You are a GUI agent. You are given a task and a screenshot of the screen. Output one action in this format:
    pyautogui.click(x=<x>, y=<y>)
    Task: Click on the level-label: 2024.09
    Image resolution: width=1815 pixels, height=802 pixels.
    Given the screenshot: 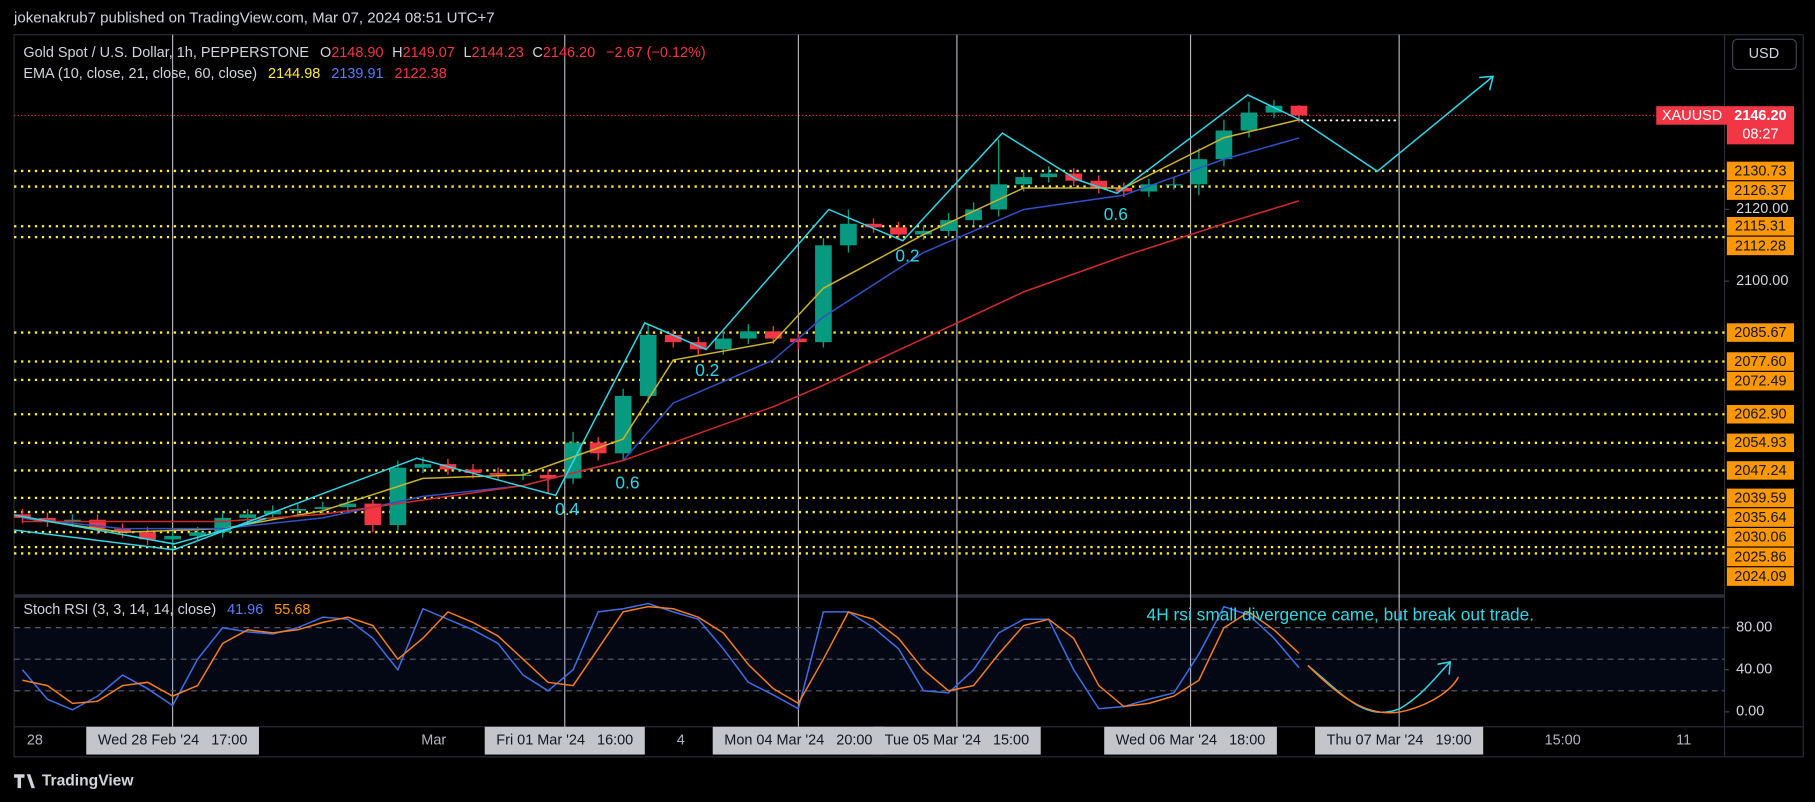 What is the action you would take?
    pyautogui.click(x=1760, y=577)
    